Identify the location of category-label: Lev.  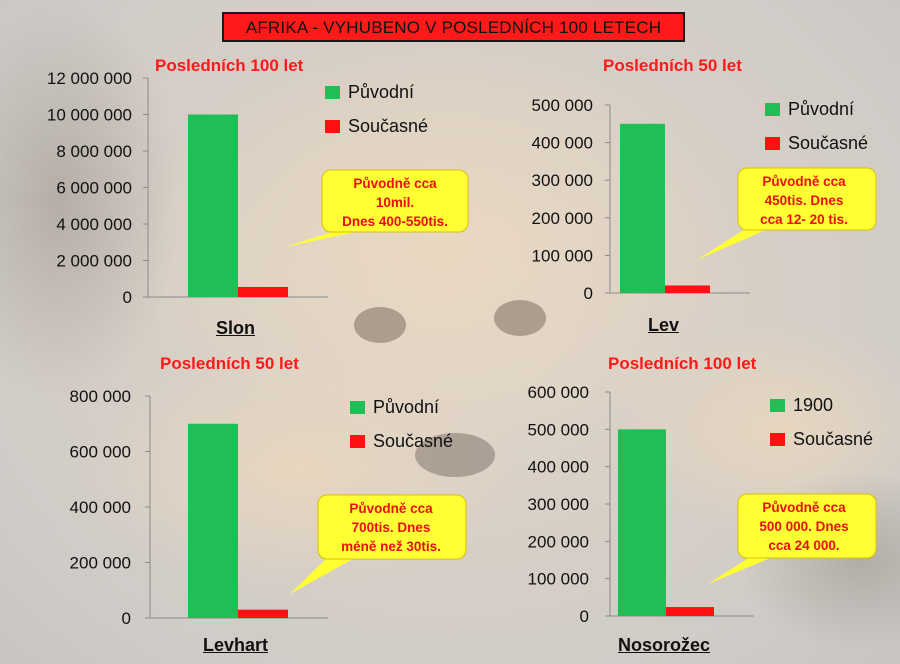
(664, 325).